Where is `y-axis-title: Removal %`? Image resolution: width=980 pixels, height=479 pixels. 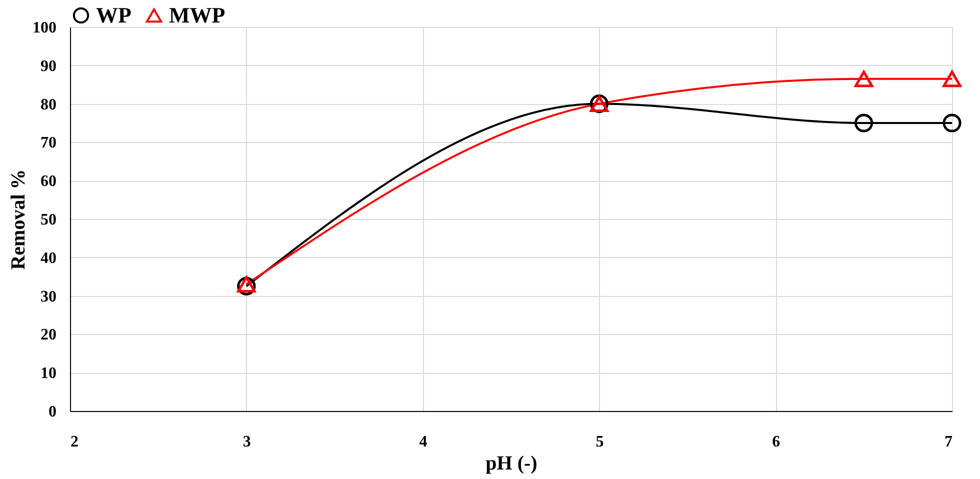 y-axis-title: Removal % is located at coordinates (19, 219).